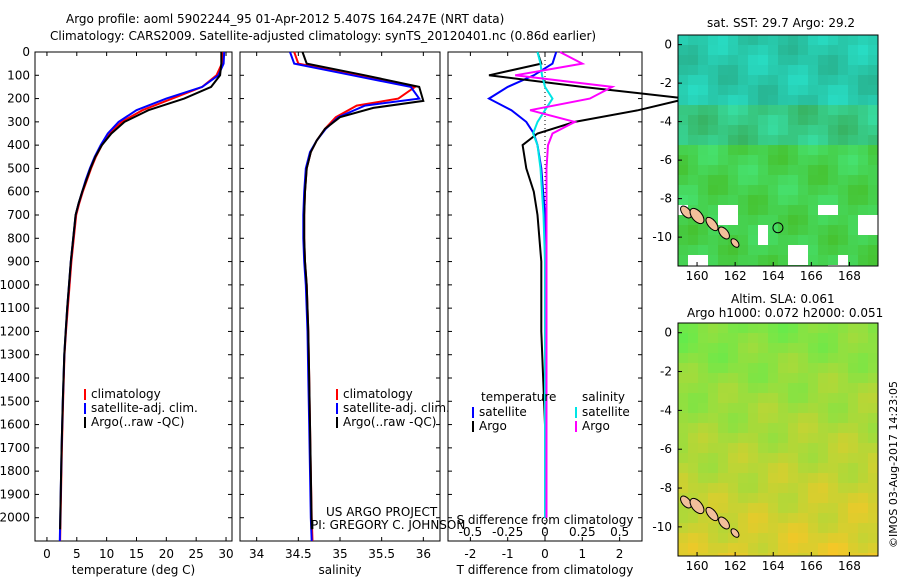 The width and height of the screenshot is (900, 580). I want to click on legend-label-1-1: satellite-adj. clim., so click(396, 408).